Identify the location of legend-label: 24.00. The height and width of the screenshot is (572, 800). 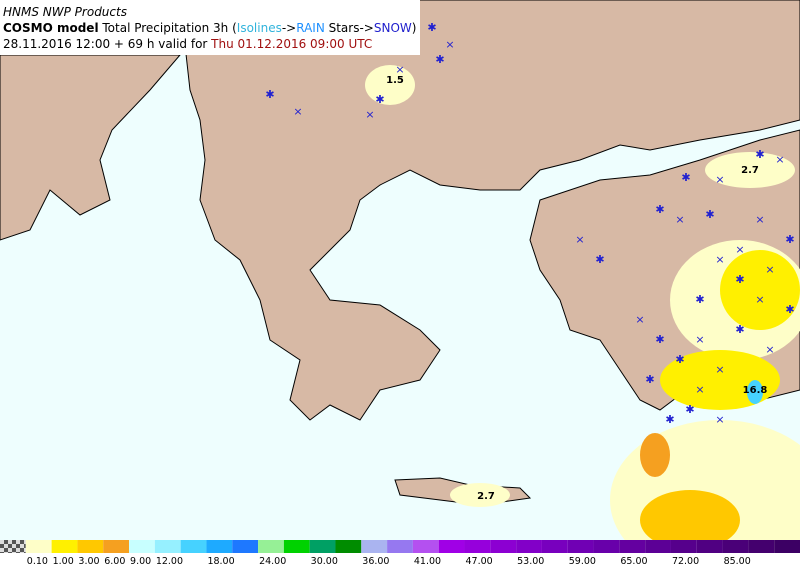
(272, 561).